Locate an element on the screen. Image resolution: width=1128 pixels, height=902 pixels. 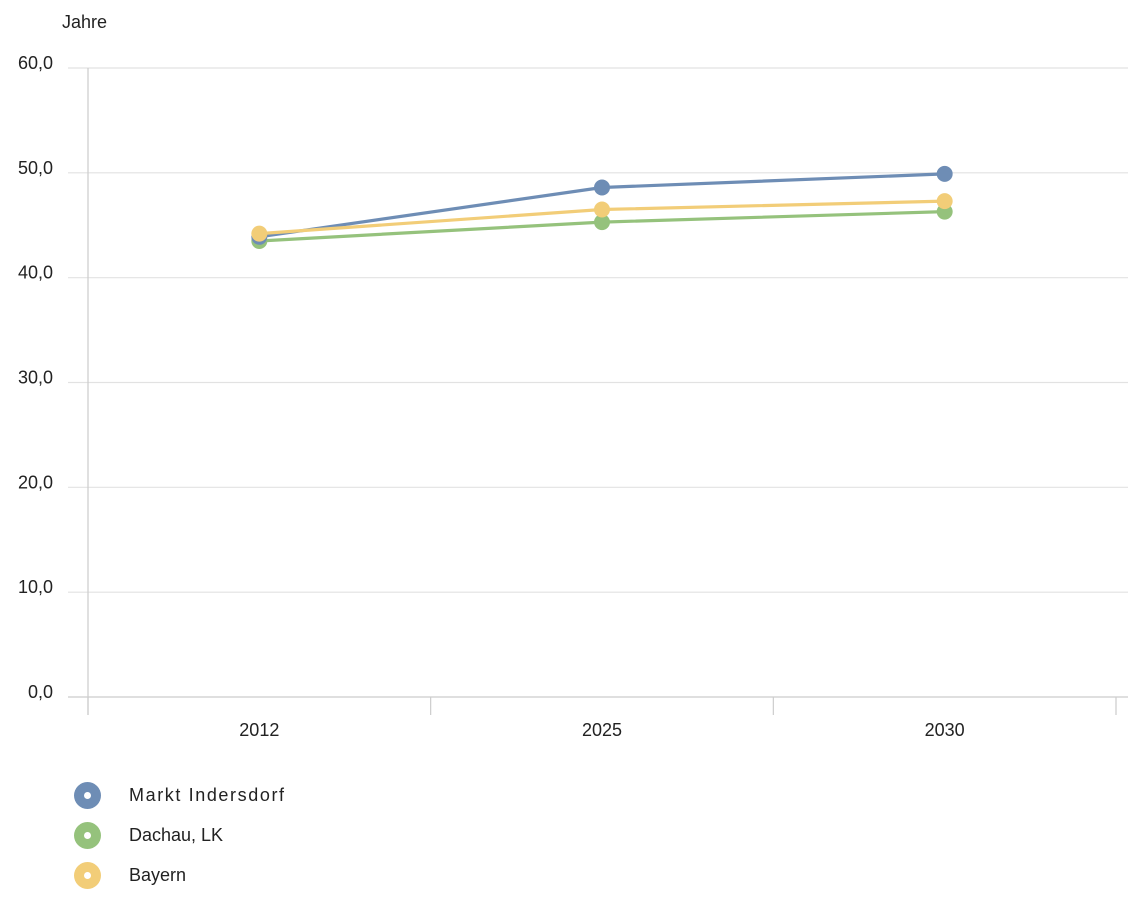
x-tick-label: 2025 is located at coordinates (602, 730).